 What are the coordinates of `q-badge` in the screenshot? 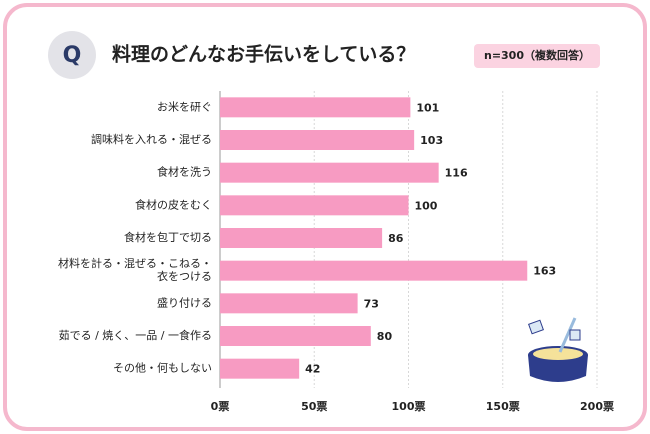 It's located at (72, 55).